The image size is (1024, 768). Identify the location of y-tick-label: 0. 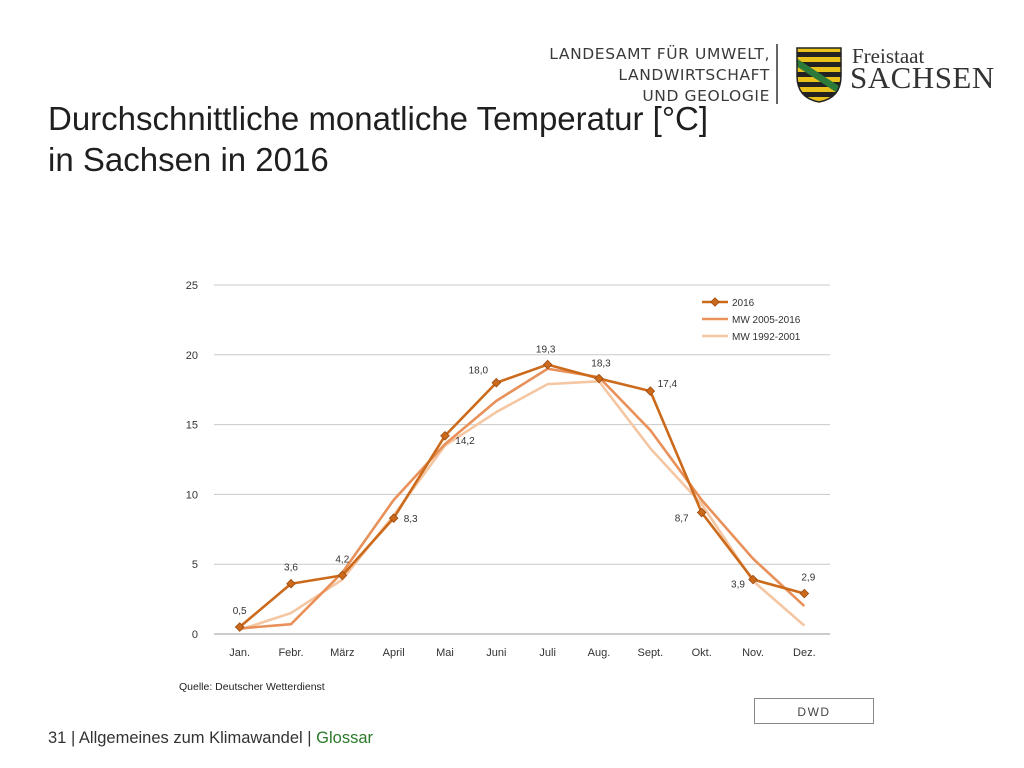
(195, 635).